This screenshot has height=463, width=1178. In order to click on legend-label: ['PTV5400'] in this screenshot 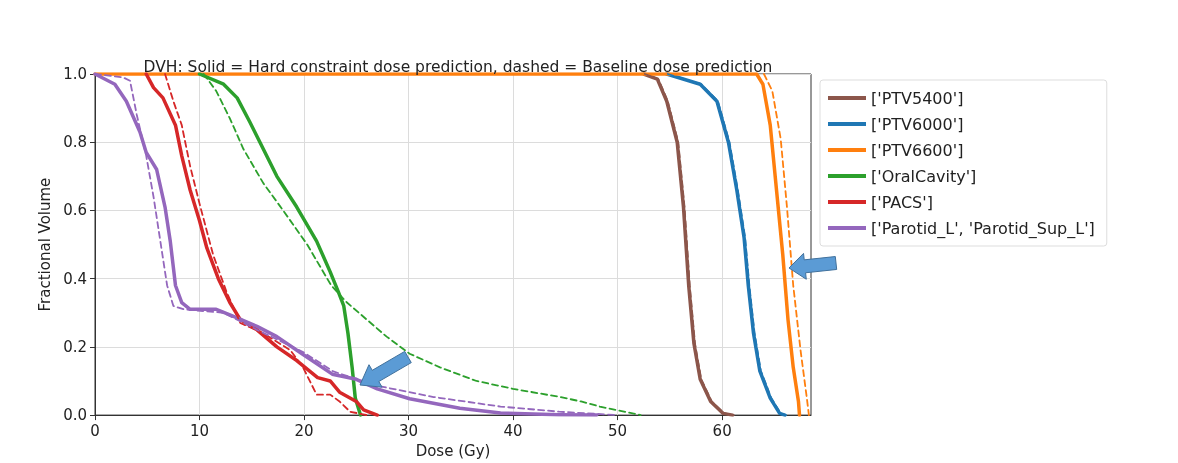, I will do `click(917, 98)`.